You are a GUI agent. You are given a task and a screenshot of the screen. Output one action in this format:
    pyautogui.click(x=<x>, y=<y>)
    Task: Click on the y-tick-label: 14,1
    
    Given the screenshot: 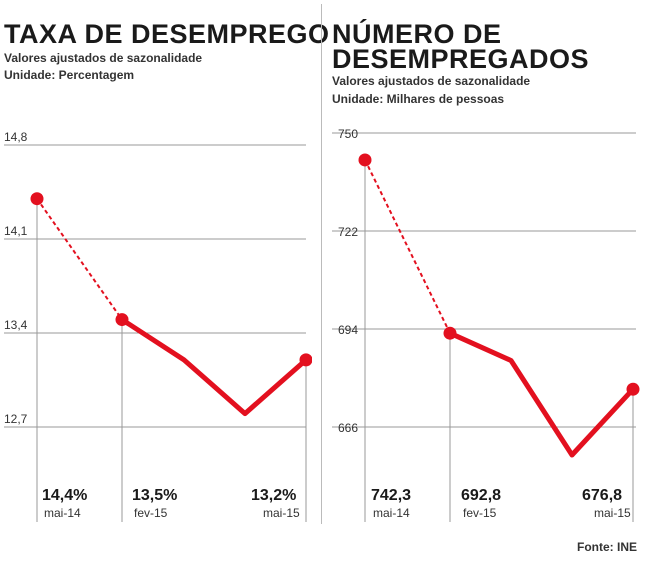 What is the action you would take?
    pyautogui.click(x=16, y=231)
    